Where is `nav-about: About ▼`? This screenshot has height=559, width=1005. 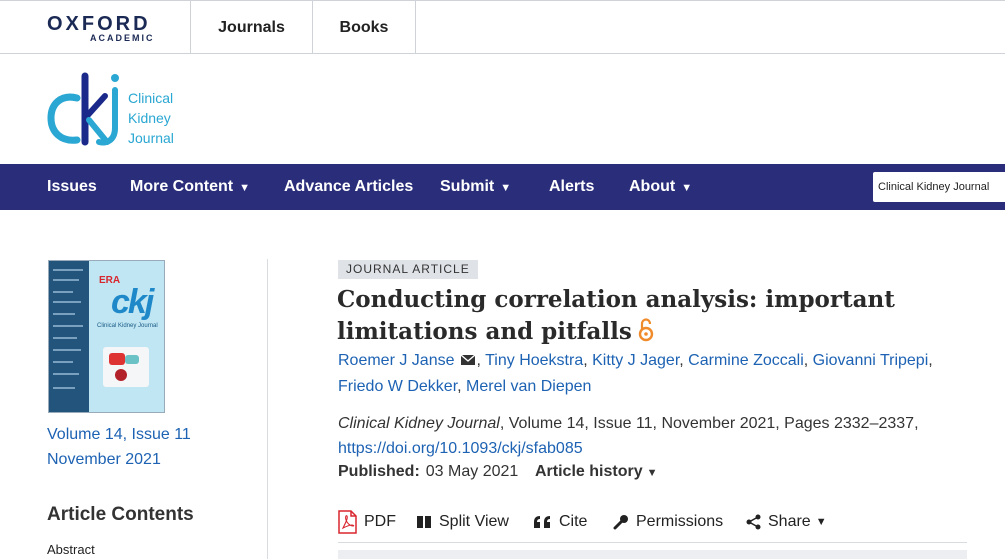 nav-about: About ▼ is located at coordinates (660, 187).